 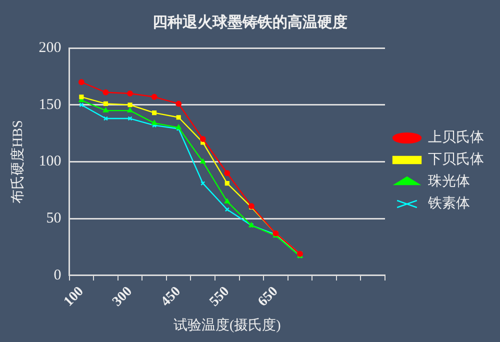 What do you see at coordinates (58, 275) in the screenshot?
I see `y-tick-label: 0` at bounding box center [58, 275].